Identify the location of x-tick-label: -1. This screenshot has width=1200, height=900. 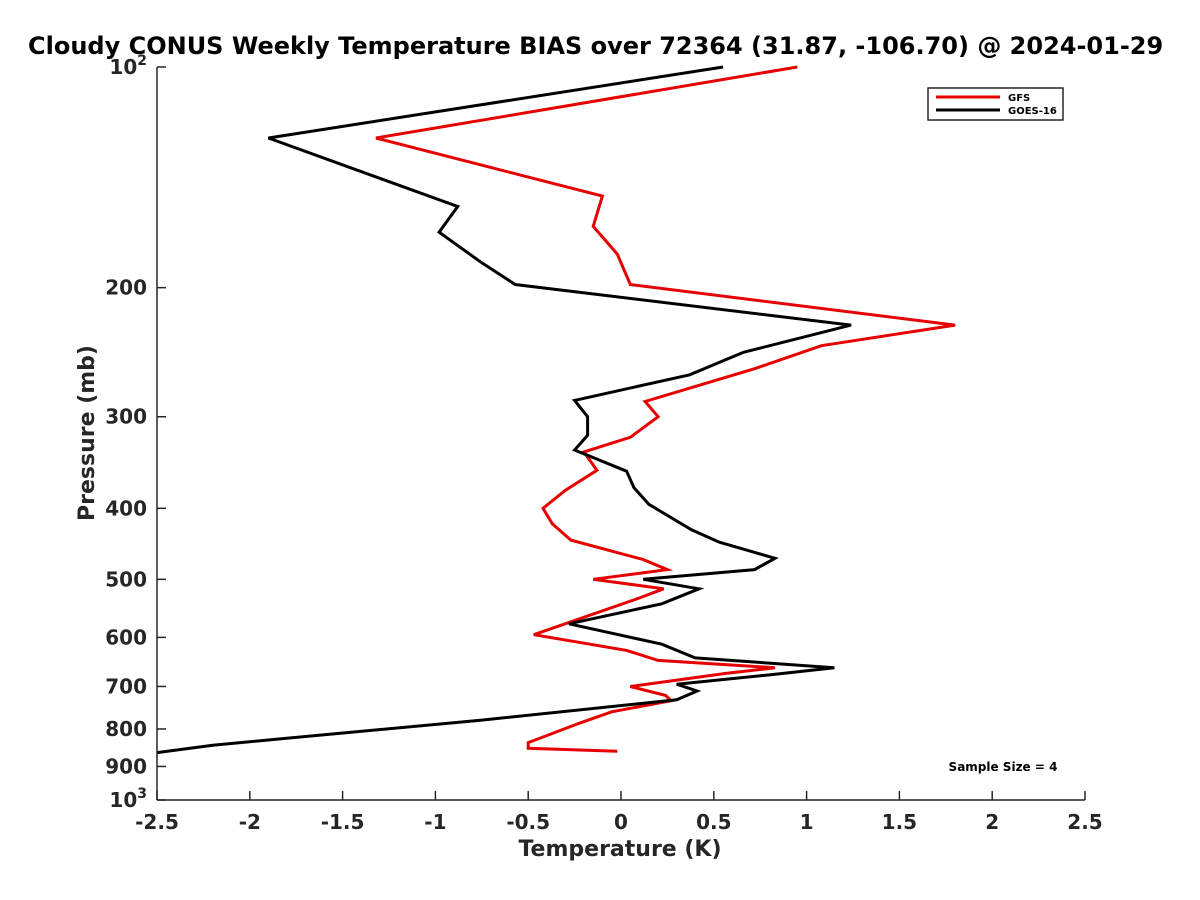
(435, 822).